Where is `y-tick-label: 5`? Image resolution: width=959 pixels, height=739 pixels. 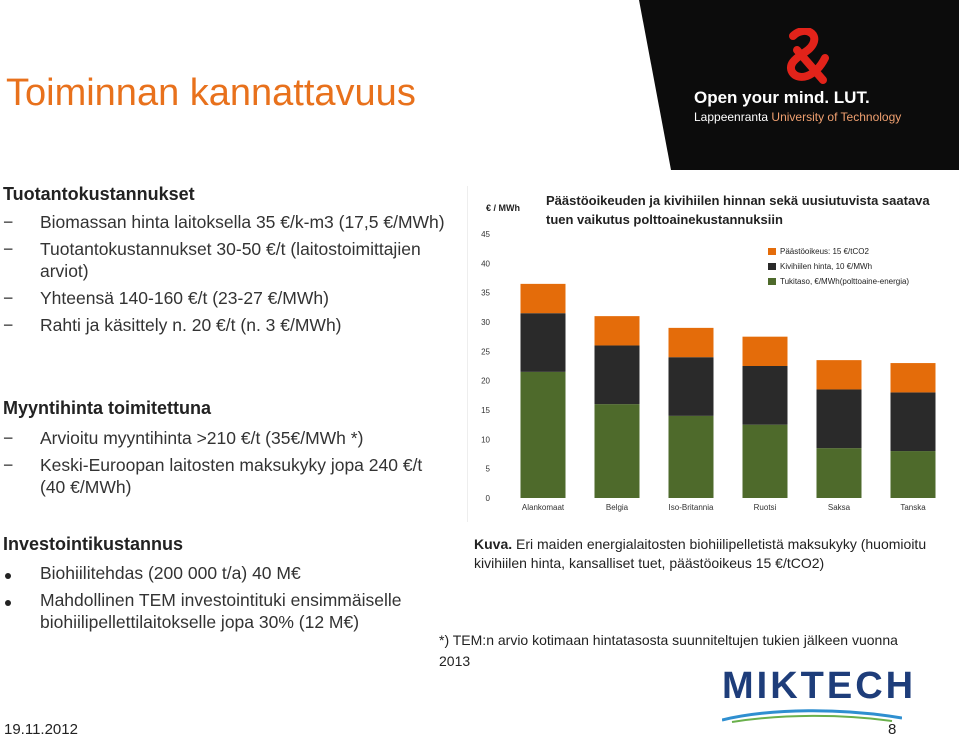
y-tick-label: 5 is located at coordinates (488, 469).